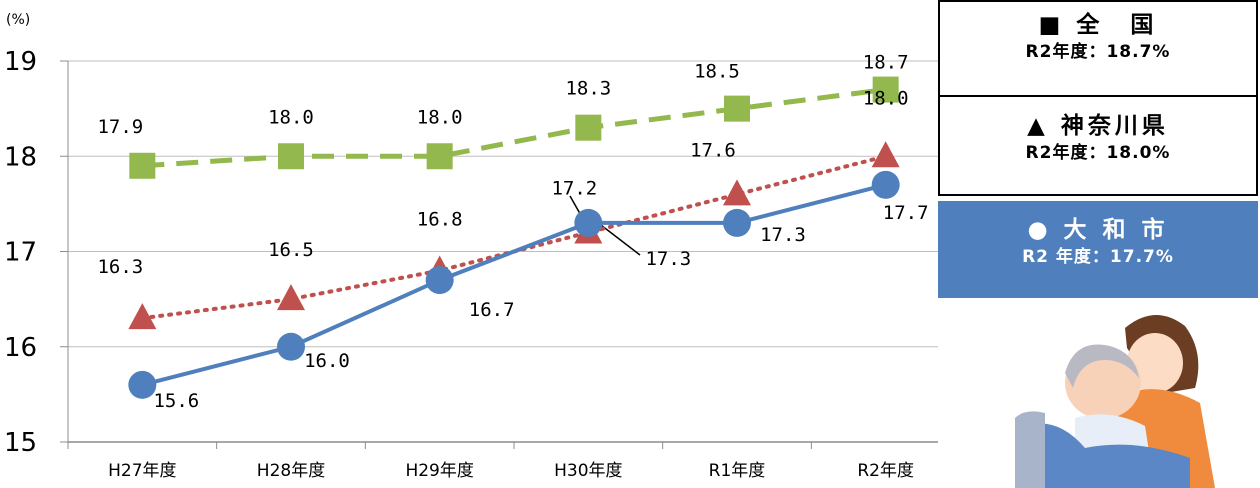 Image resolution: width=1260 pixels, height=488 pixels. I want to click on x-tick-label: H28年度, so click(291, 471).